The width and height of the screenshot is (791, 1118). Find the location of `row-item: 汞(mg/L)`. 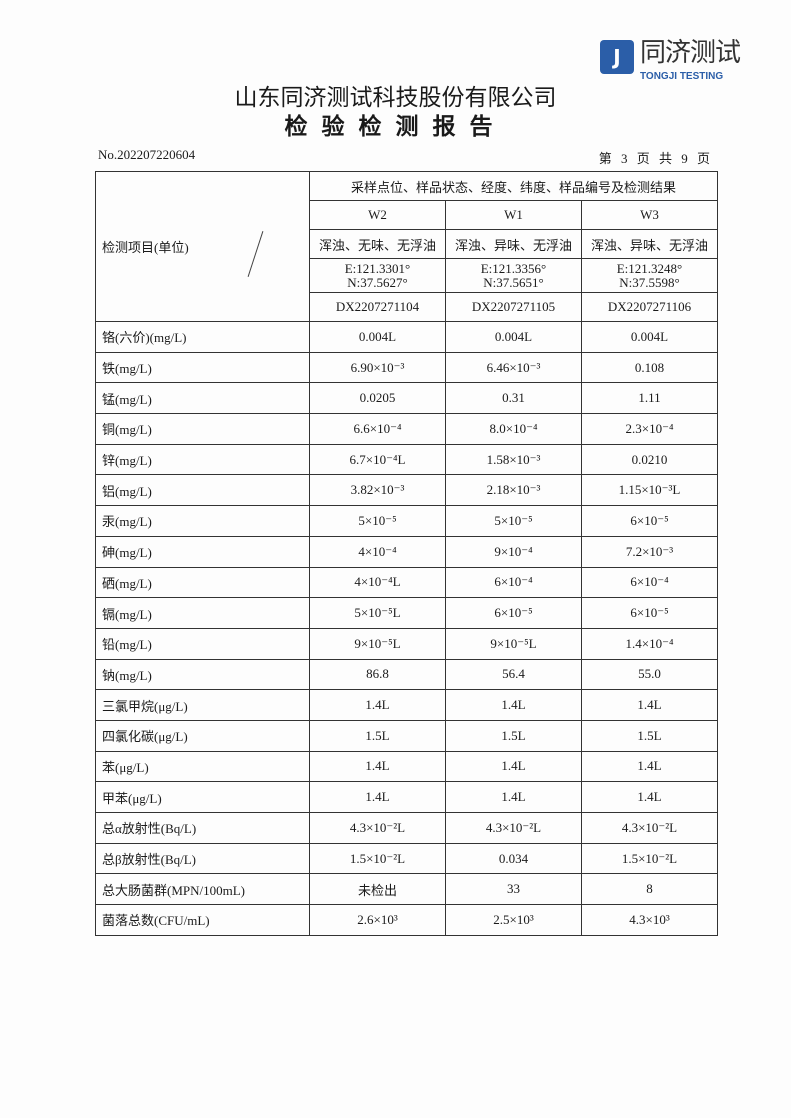

row-item: 汞(mg/L) is located at coordinates (202, 521).